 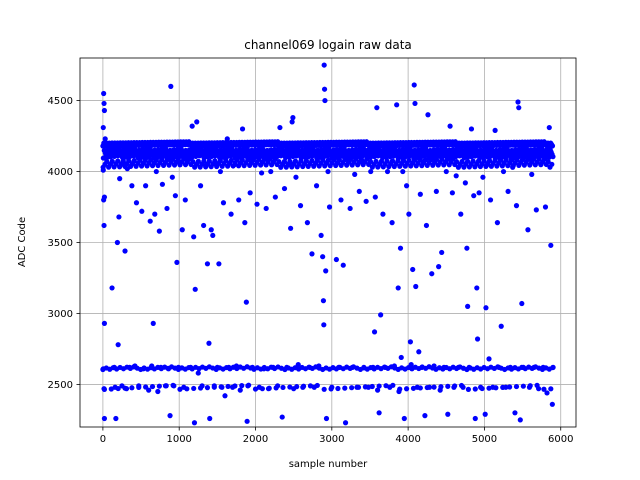 What do you see at coordinates (331, 439) in the screenshot?
I see `x-tick-label: 3000` at bounding box center [331, 439].